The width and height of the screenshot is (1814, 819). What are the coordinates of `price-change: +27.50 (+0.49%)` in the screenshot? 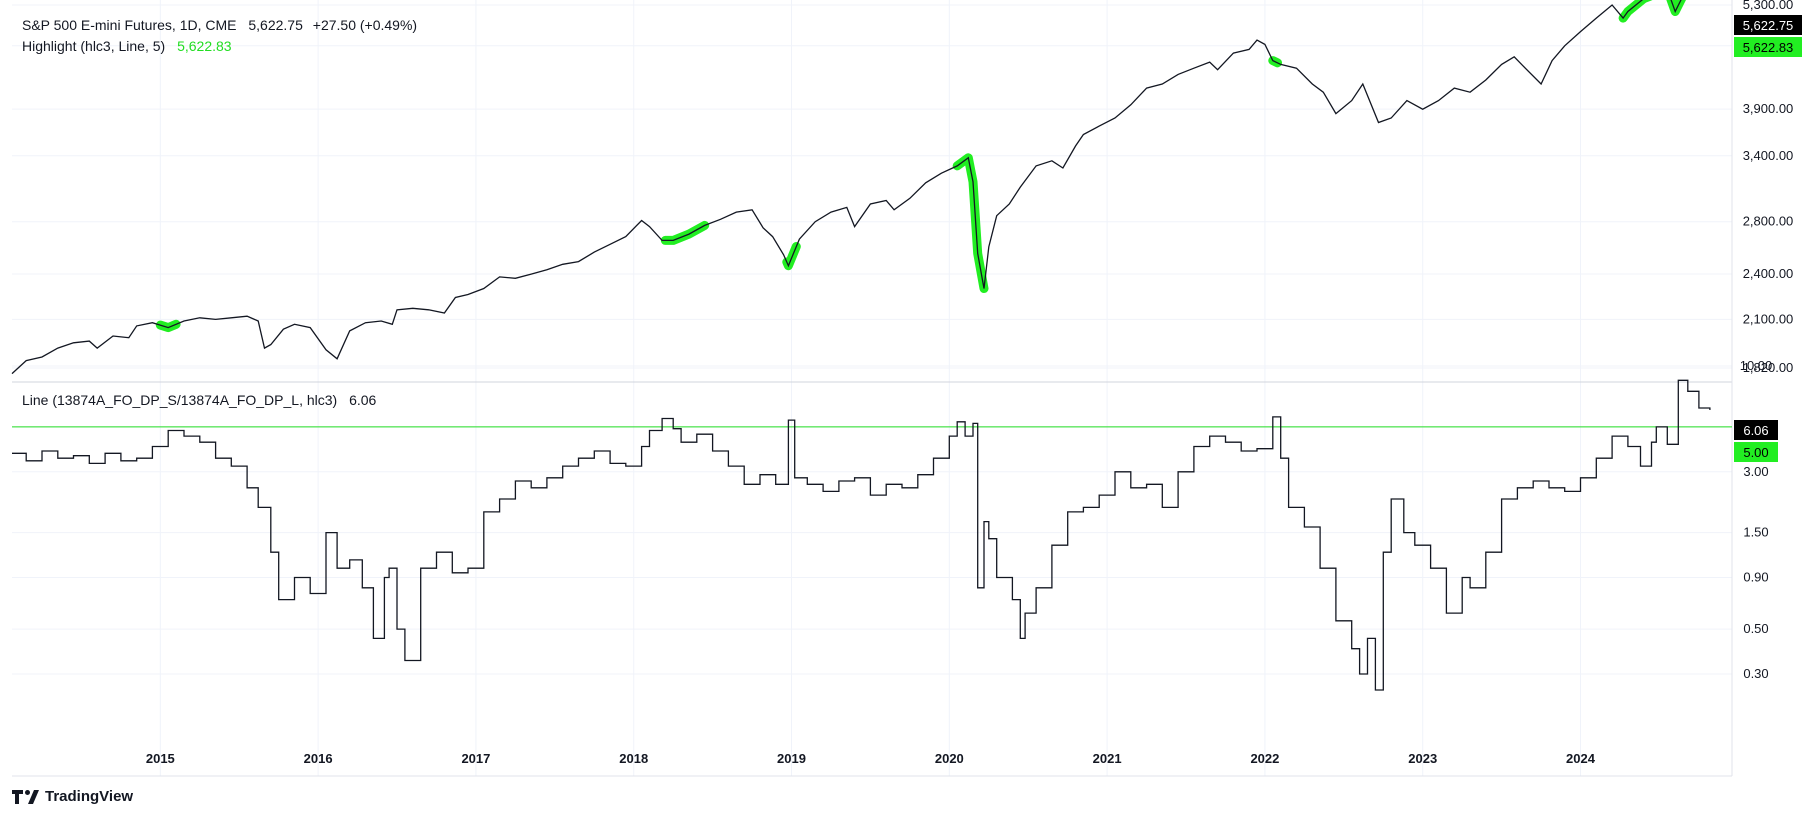 It's located at (365, 25).